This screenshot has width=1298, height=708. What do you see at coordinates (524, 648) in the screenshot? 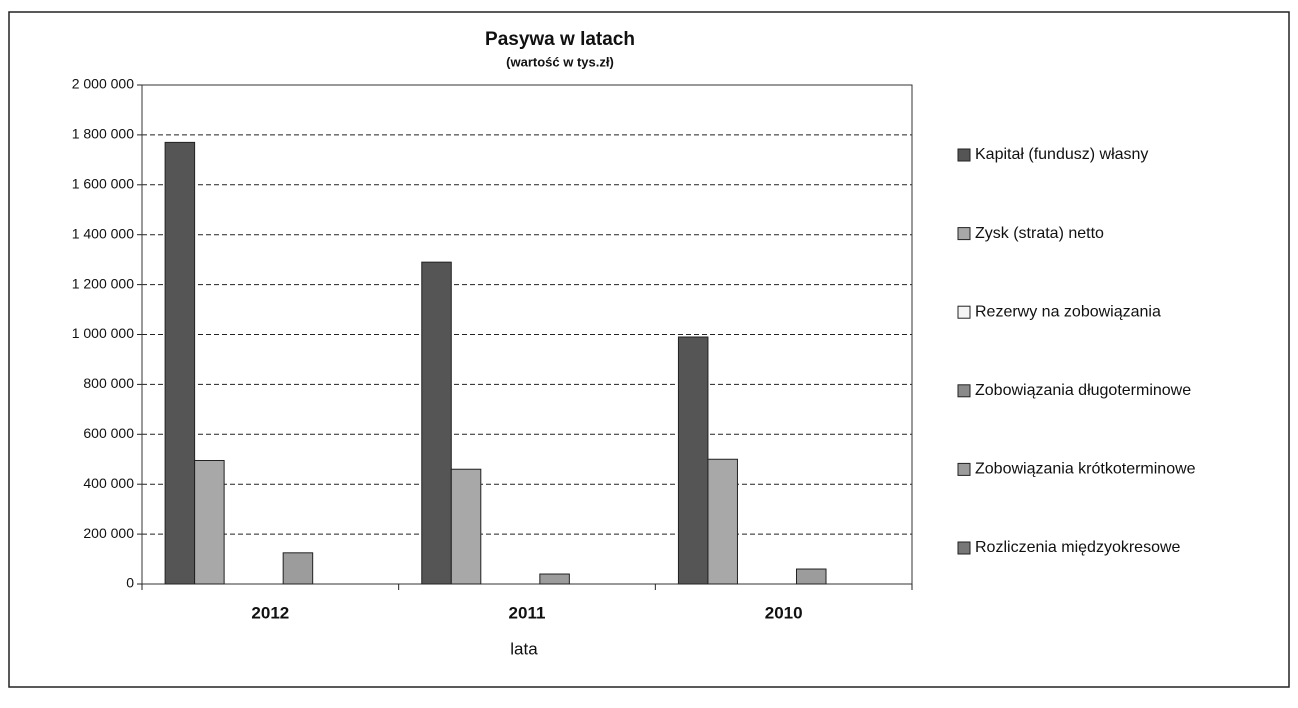
I see `x-axis-label: lata` at bounding box center [524, 648].